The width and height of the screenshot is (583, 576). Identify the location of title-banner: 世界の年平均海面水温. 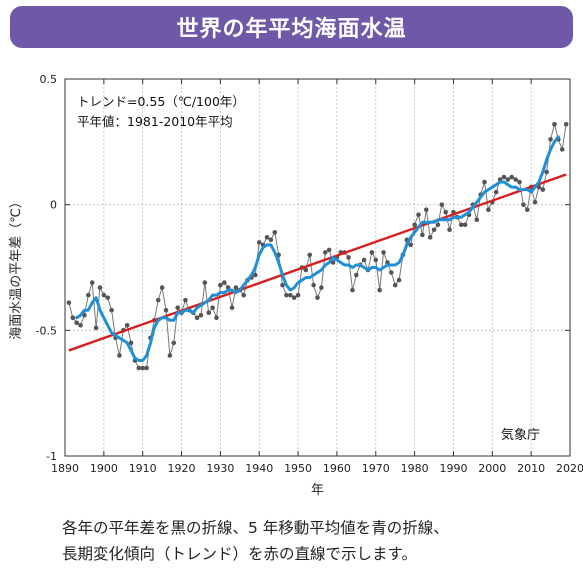
(291, 27).